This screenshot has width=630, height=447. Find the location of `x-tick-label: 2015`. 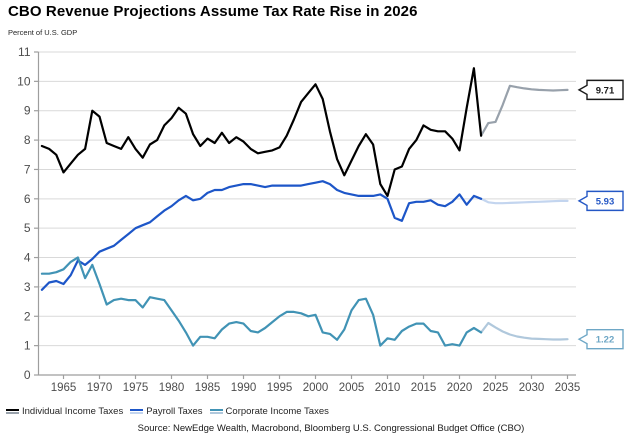

x-tick-label: 2015 is located at coordinates (424, 388).